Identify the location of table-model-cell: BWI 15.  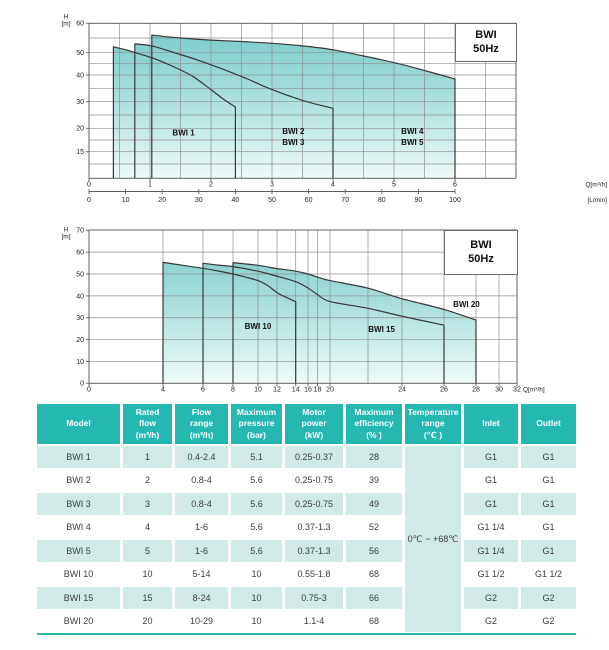
(78, 598).